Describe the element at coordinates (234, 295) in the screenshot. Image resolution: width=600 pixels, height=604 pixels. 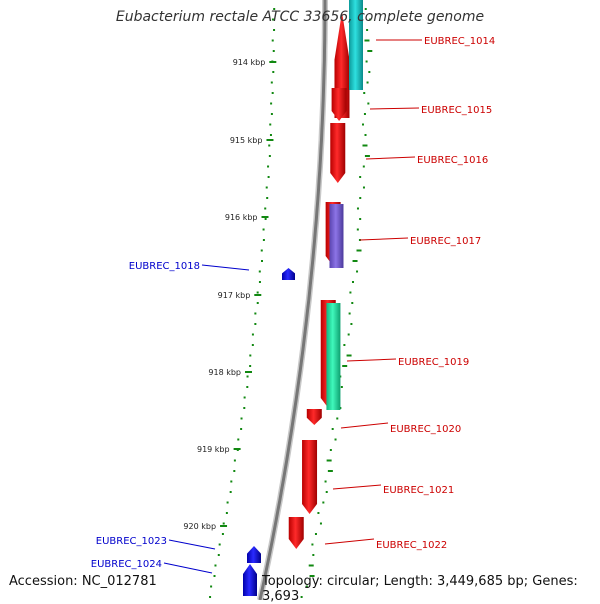
I see `scale-tick-label: 917 kbp` at that location.